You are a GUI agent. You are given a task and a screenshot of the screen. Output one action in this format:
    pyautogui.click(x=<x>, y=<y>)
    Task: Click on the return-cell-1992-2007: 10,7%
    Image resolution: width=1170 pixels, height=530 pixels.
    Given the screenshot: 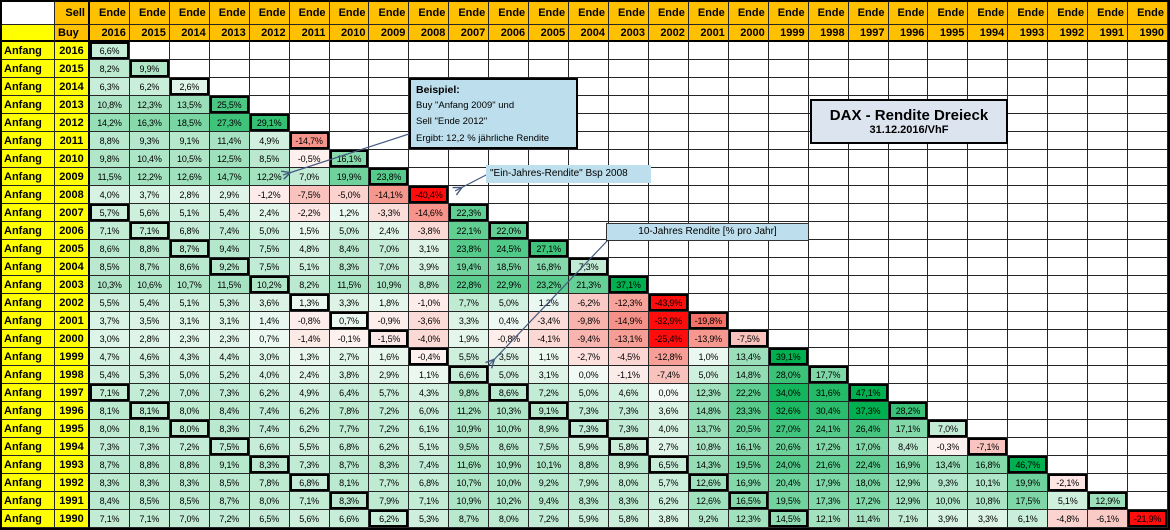 What is the action you would take?
    pyautogui.click(x=469, y=483)
    